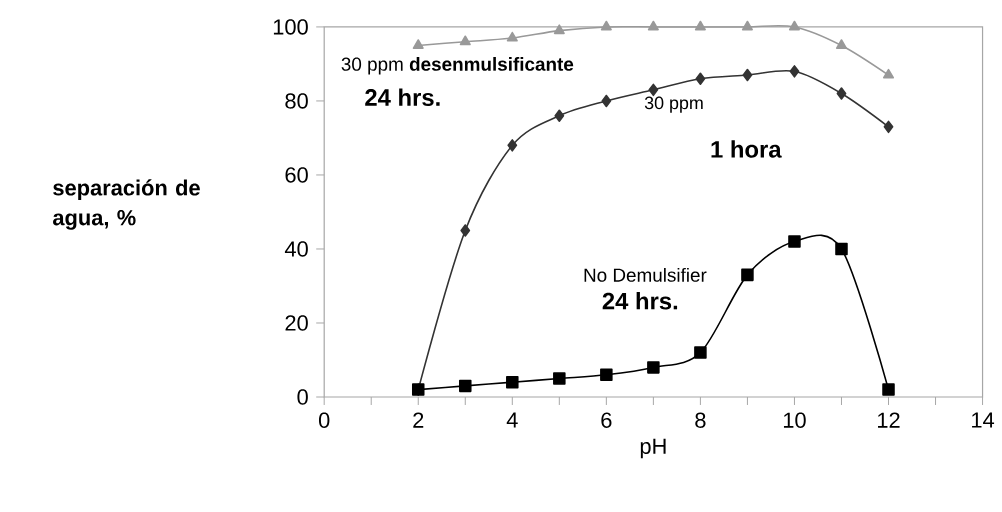 This screenshot has width=1002, height=512. I want to click on x-tick-label: 10, so click(794, 420).